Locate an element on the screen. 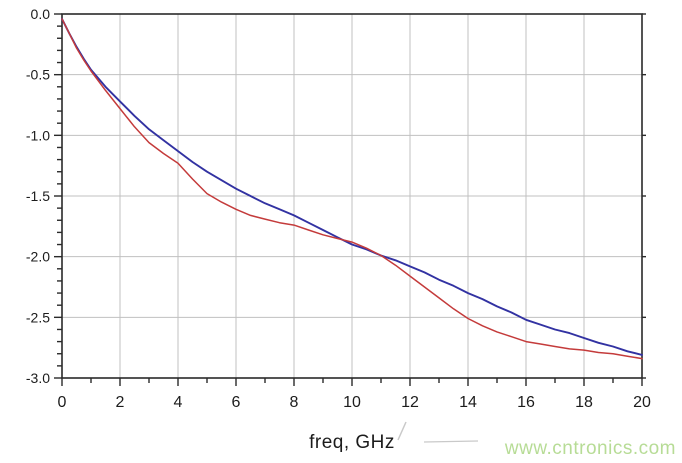 This screenshot has height=463, width=682. x-tick-label: 4 is located at coordinates (178, 402).